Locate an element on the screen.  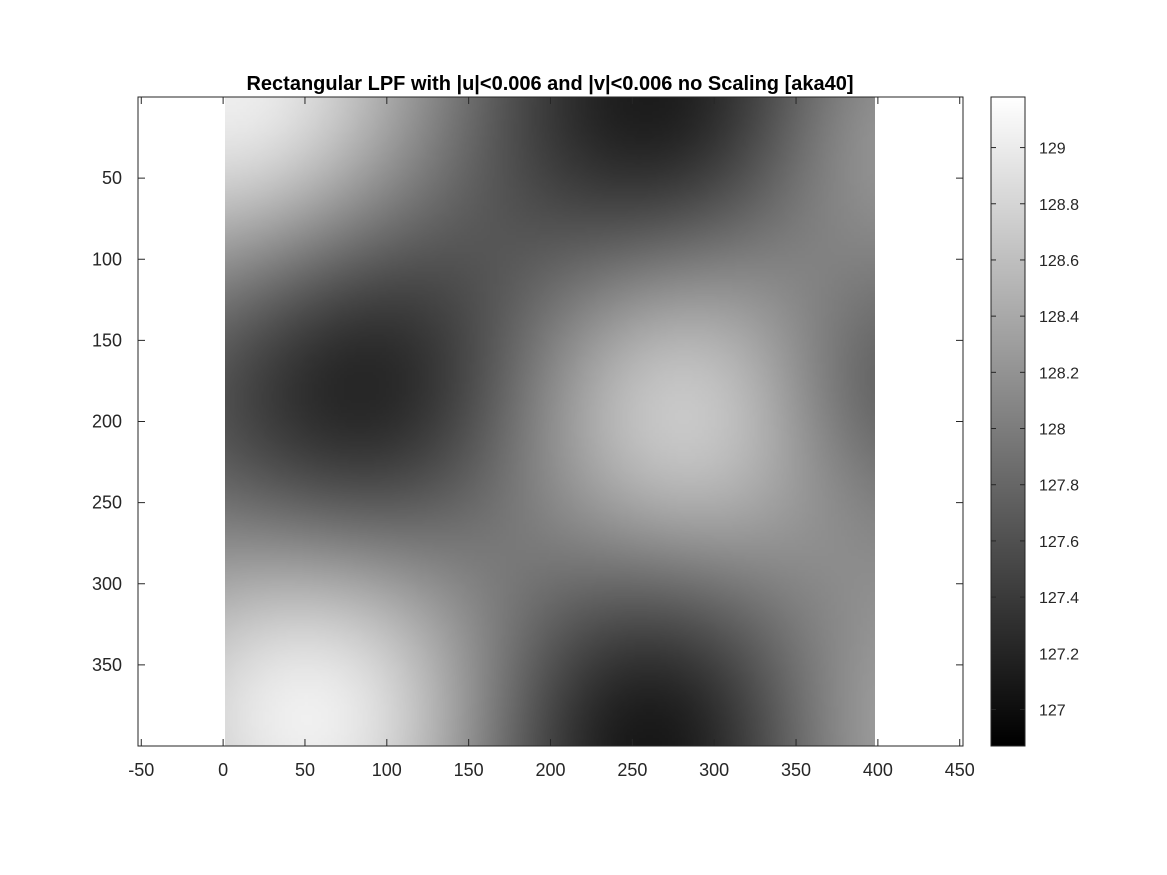
x-tick-label: 400 is located at coordinates (878, 770).